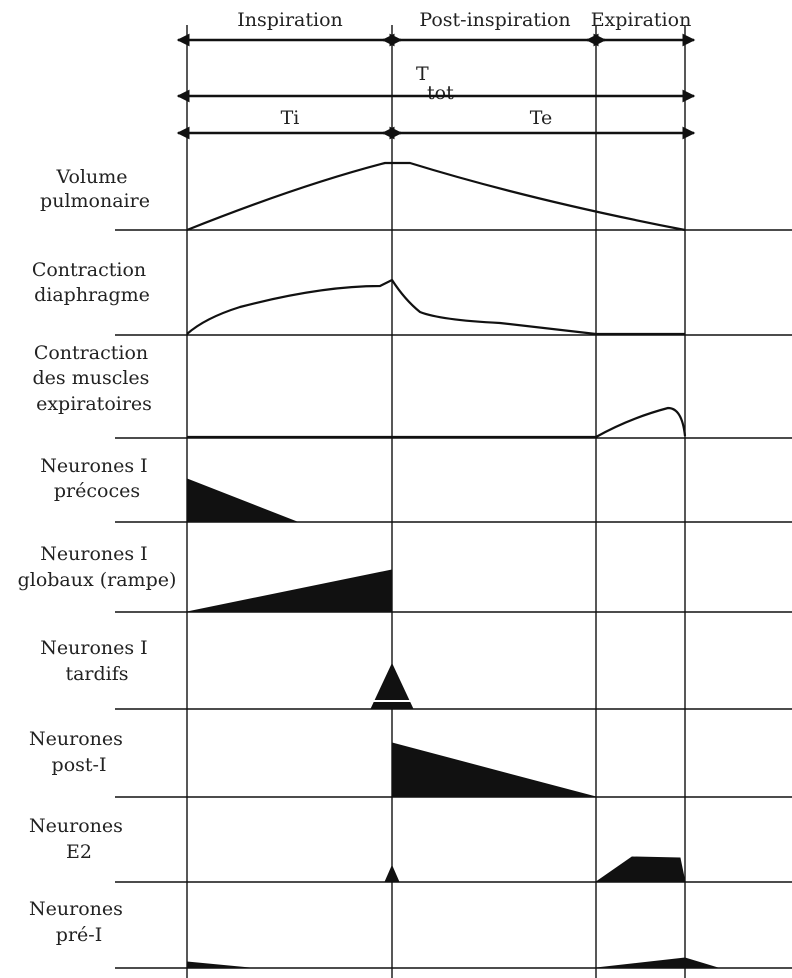 The height and width of the screenshot is (978, 792). Describe the element at coordinates (290, 20) in the screenshot. I see `phase-label-inspiration: Inspiration` at that location.